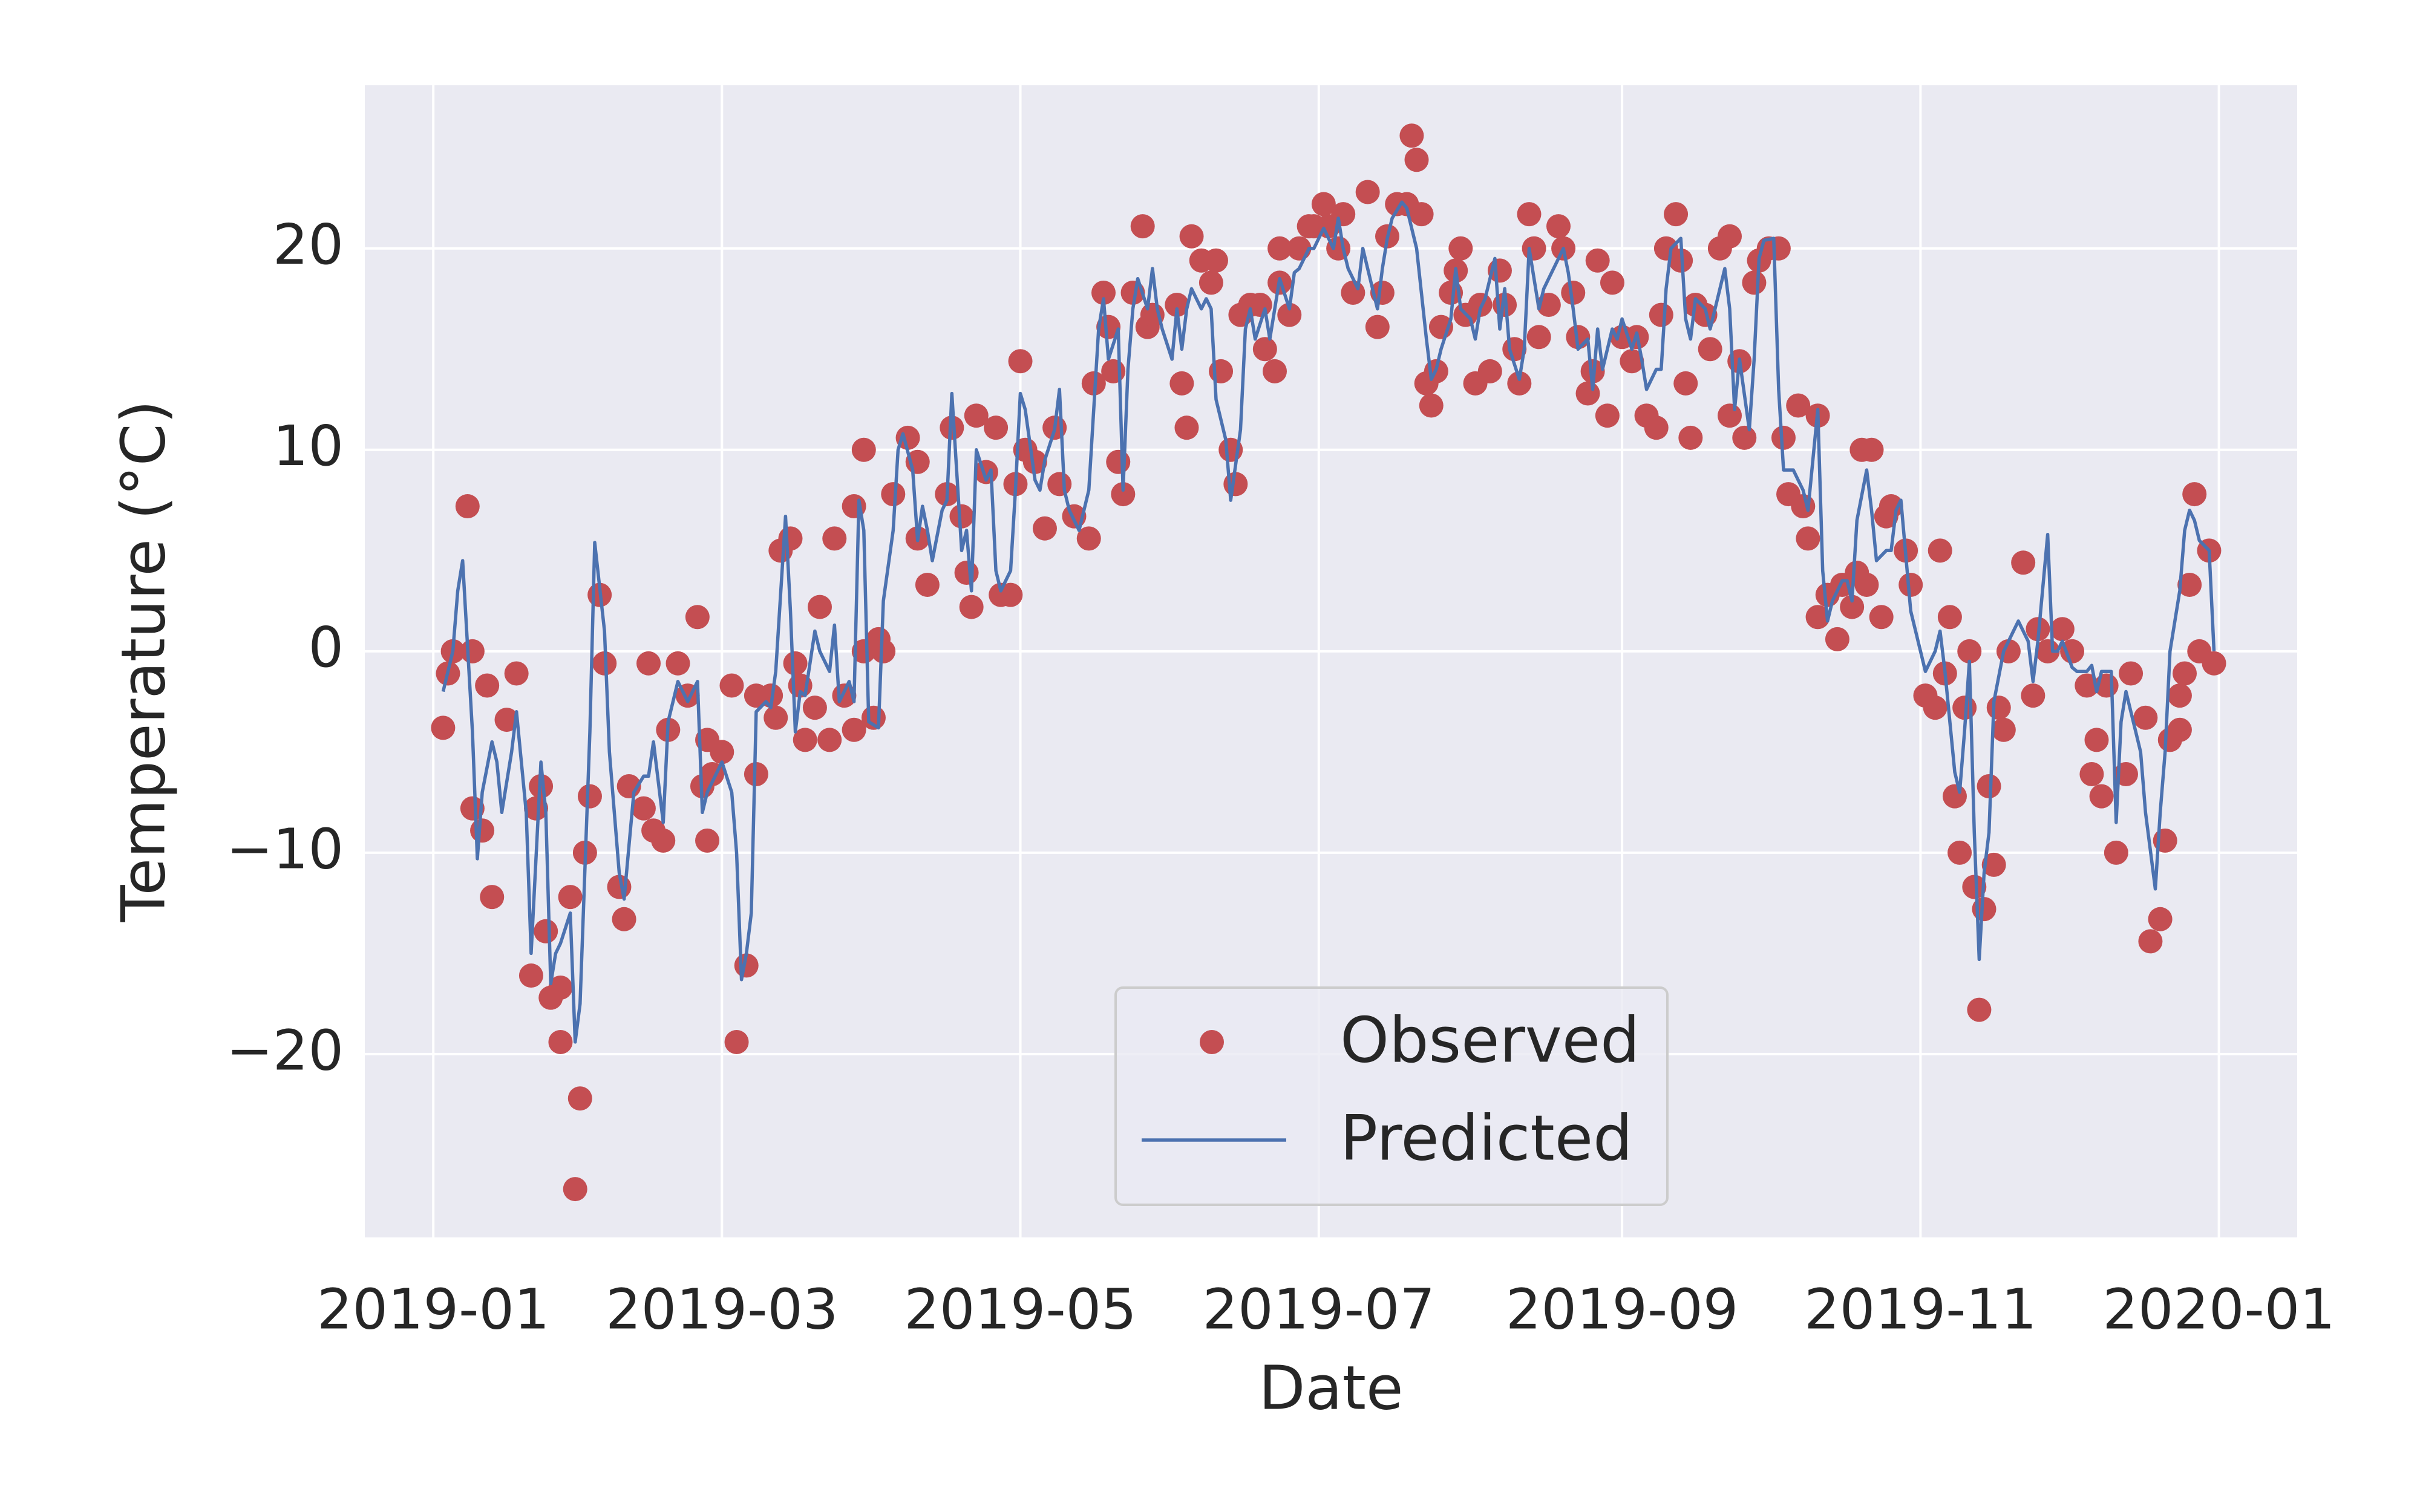 The height and width of the screenshot is (1512, 2420). Describe the element at coordinates (1212, 1042) in the screenshot. I see `legend-marker` at that location.